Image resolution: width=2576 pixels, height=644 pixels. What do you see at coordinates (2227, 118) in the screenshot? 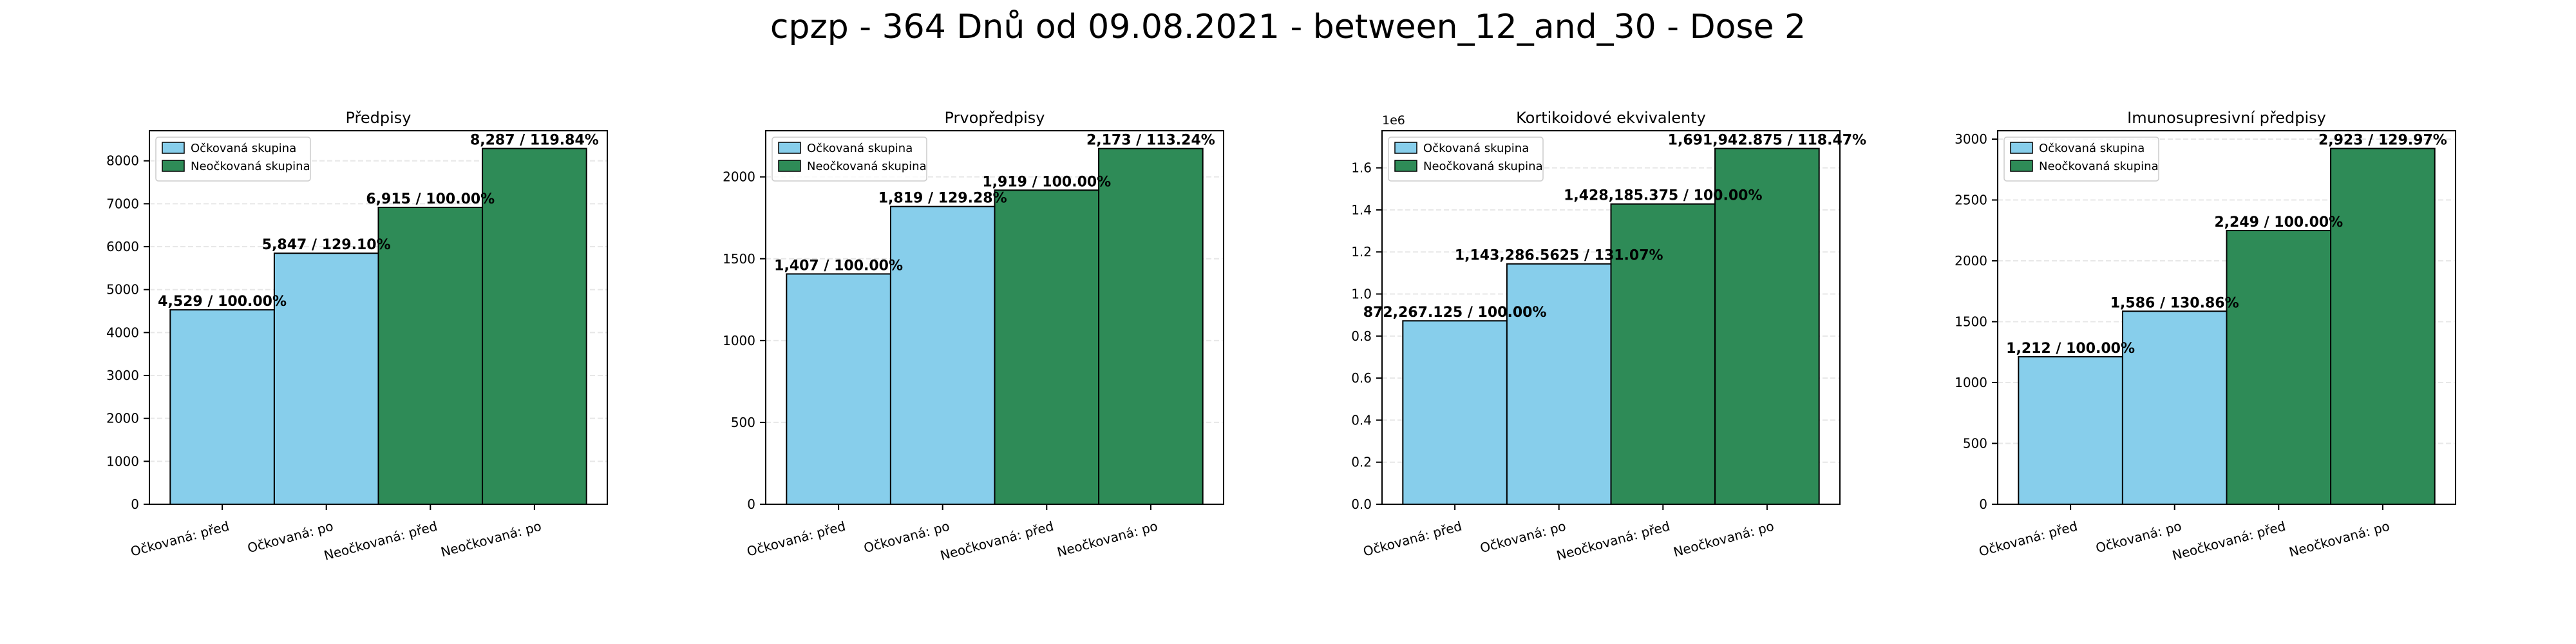
I see `chart-title: Imunosupresivní předpisy` at bounding box center [2227, 118].